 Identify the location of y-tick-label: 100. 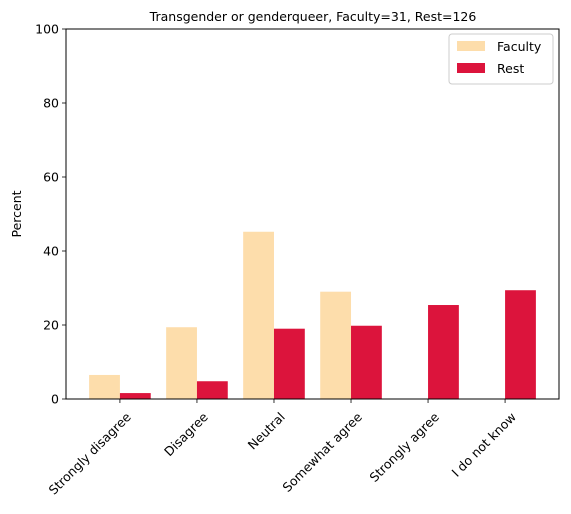
(47, 29).